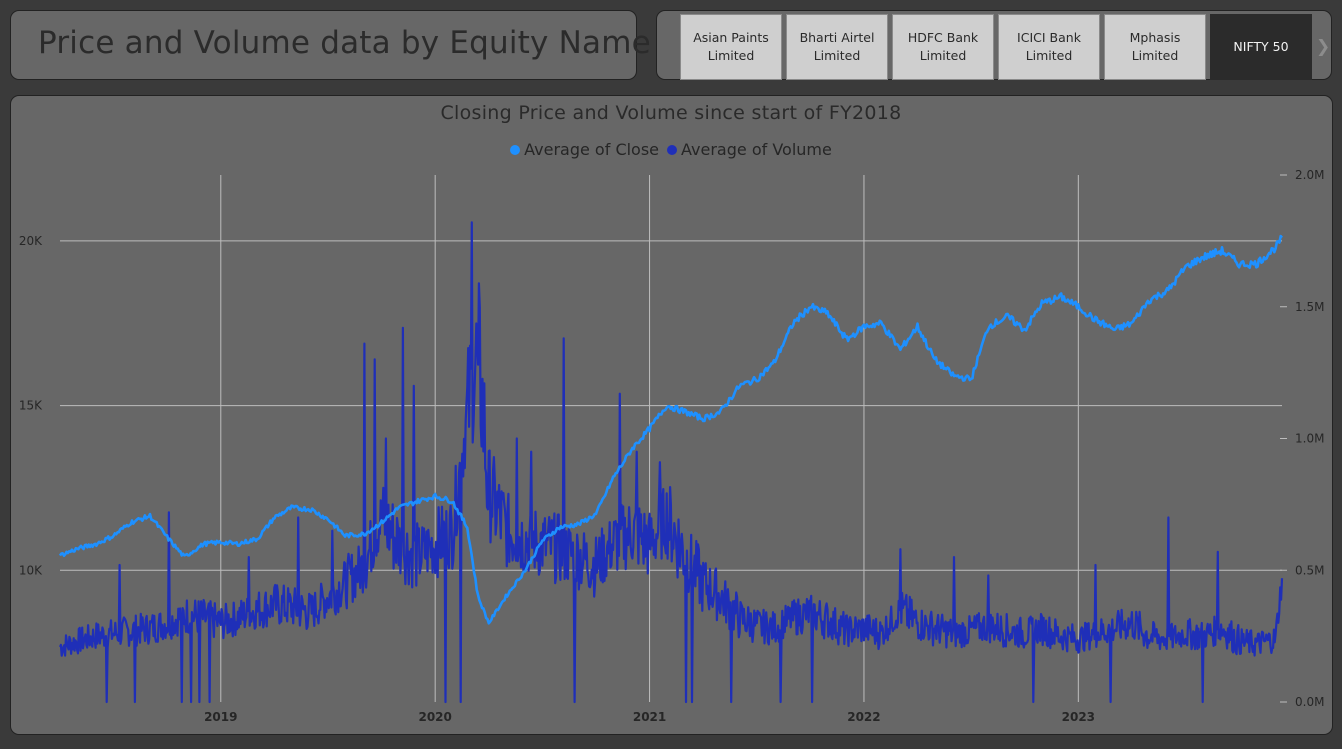 The height and width of the screenshot is (749, 1342). I want to click on slicer-item-label: Mphasis Limited, so click(1155, 46).